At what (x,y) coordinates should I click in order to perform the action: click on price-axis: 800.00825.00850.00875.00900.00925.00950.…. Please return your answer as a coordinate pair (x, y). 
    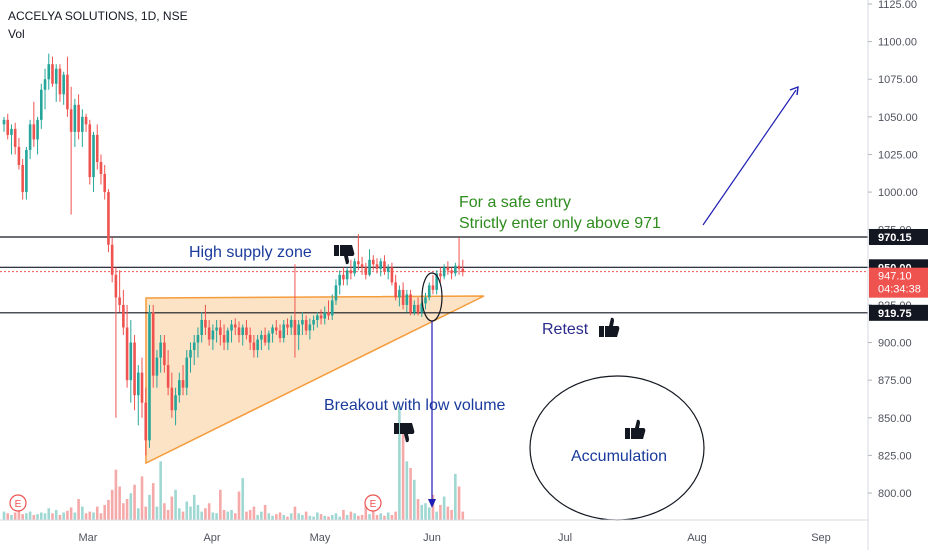
    Looking at the image, I should click on (897, 275).